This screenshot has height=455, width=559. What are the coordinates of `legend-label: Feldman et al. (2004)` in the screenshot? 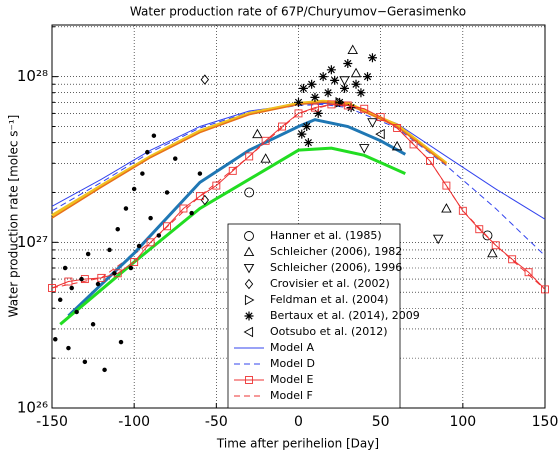 It's located at (329, 299).